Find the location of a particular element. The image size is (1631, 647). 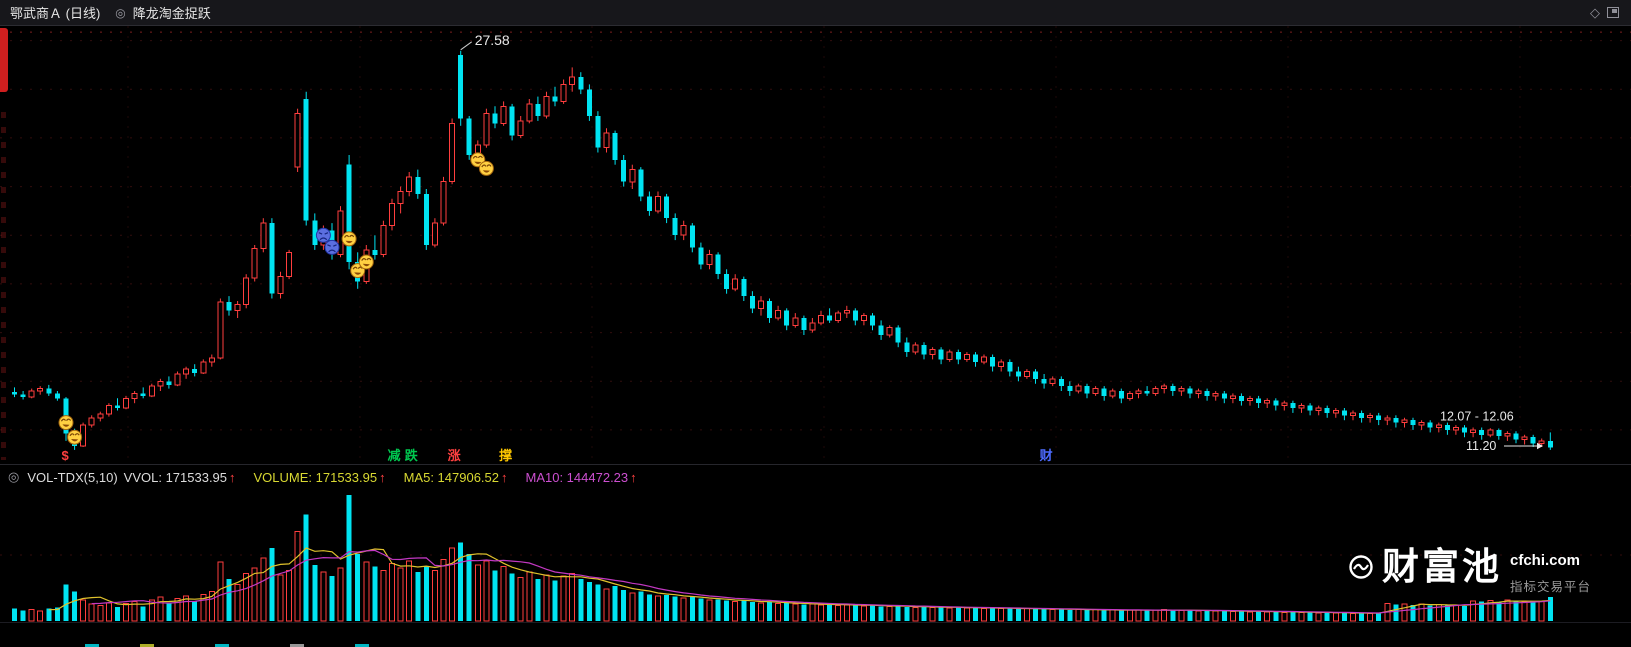

indicator-toggle-icon: ◎ is located at coordinates (120, 12).